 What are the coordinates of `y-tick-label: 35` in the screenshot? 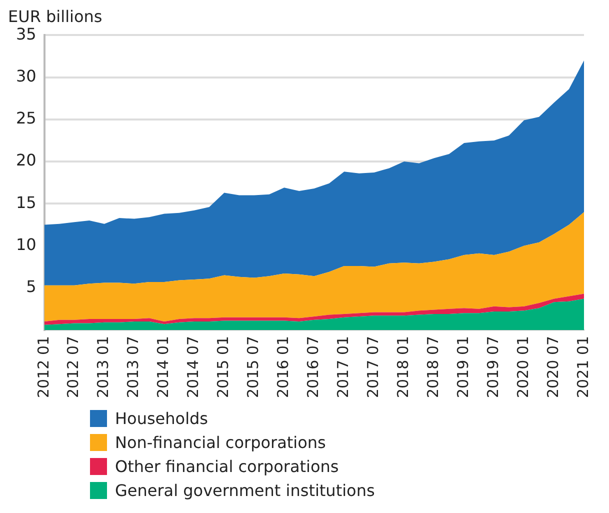 It's located at (26, 34).